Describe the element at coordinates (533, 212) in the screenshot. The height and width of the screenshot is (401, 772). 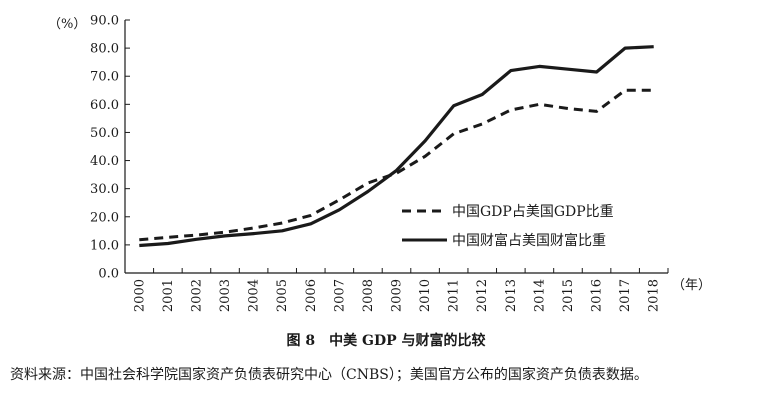
I see `legend-label: 中国GDP占美国GDP比重` at that location.